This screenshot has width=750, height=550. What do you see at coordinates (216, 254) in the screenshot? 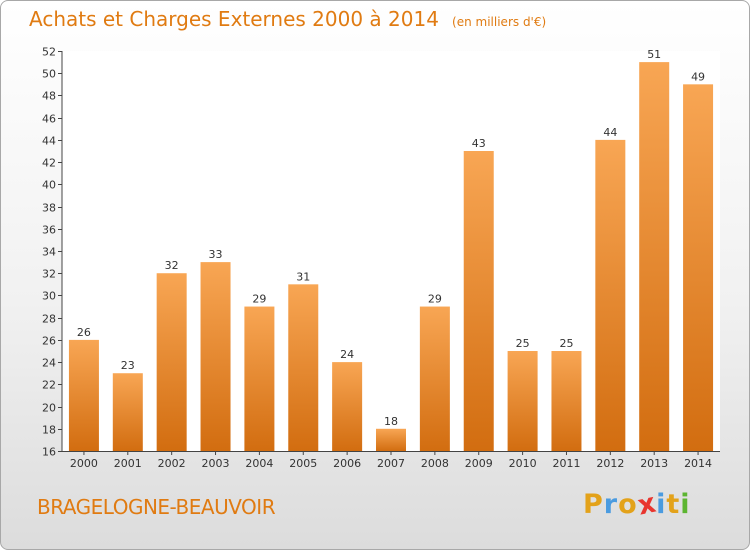
I see `bar-value-label: 33` at bounding box center [216, 254].